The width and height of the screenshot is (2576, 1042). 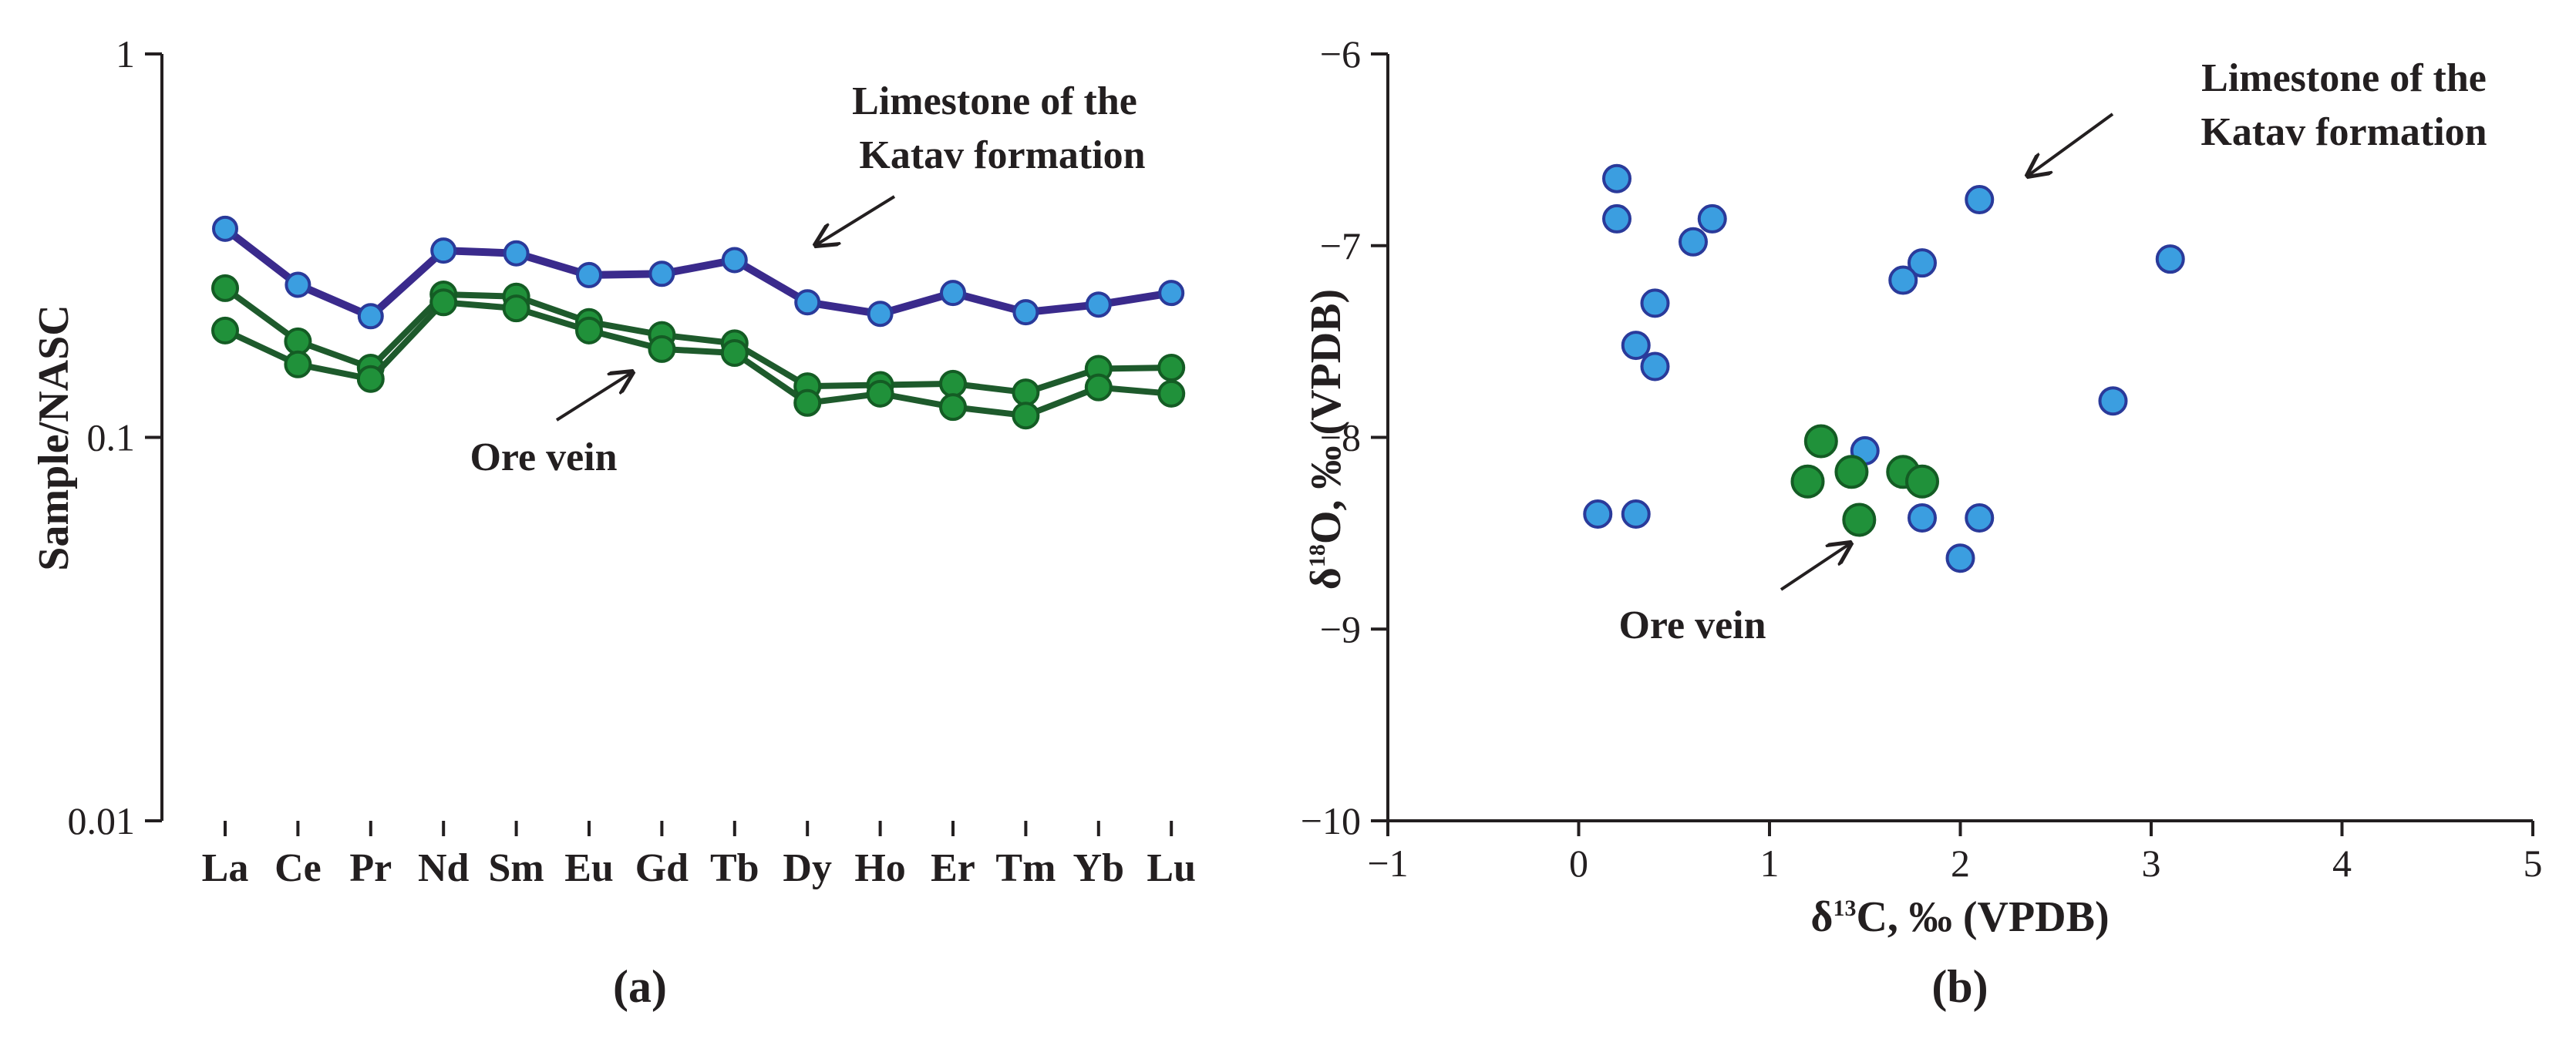 I want to click on chart-a-annotation-ore-arrow, so click(x=593, y=397).